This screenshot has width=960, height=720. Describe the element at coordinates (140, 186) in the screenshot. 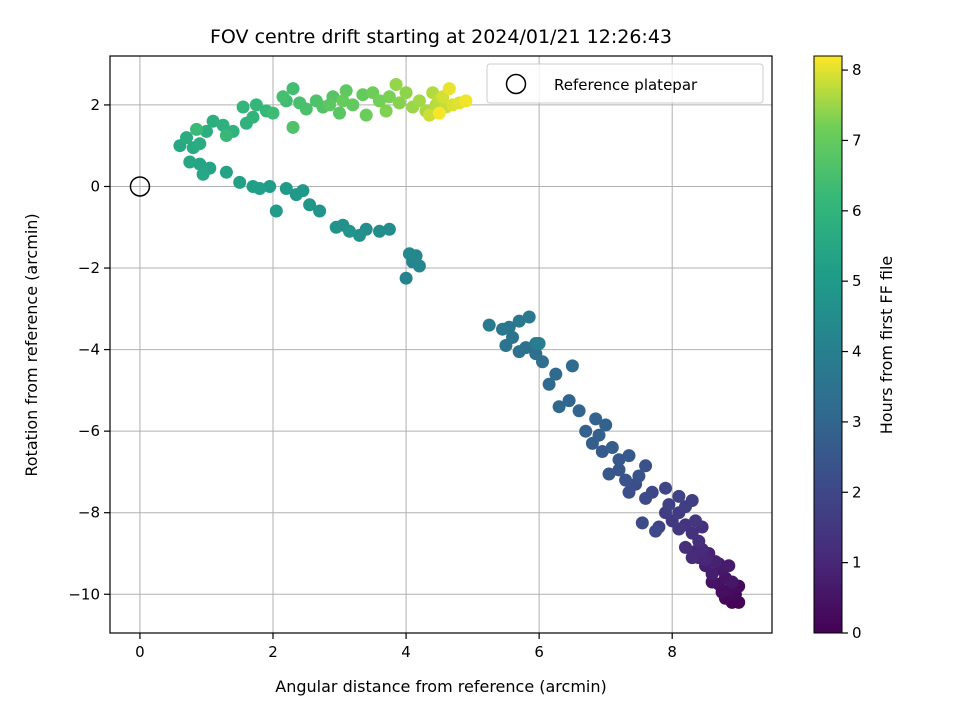

I see `reference-point` at that location.